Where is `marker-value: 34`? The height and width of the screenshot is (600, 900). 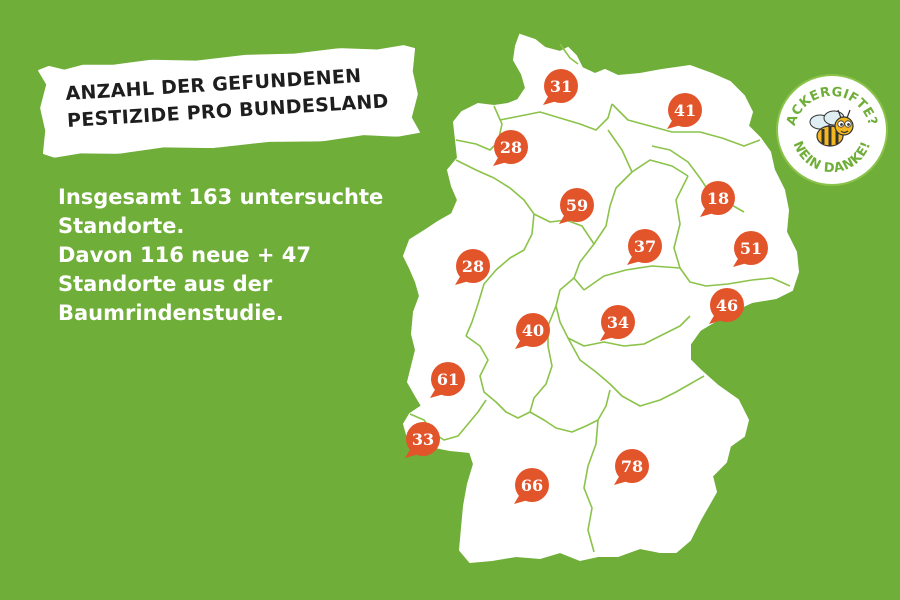 marker-value: 34 is located at coordinates (618, 322).